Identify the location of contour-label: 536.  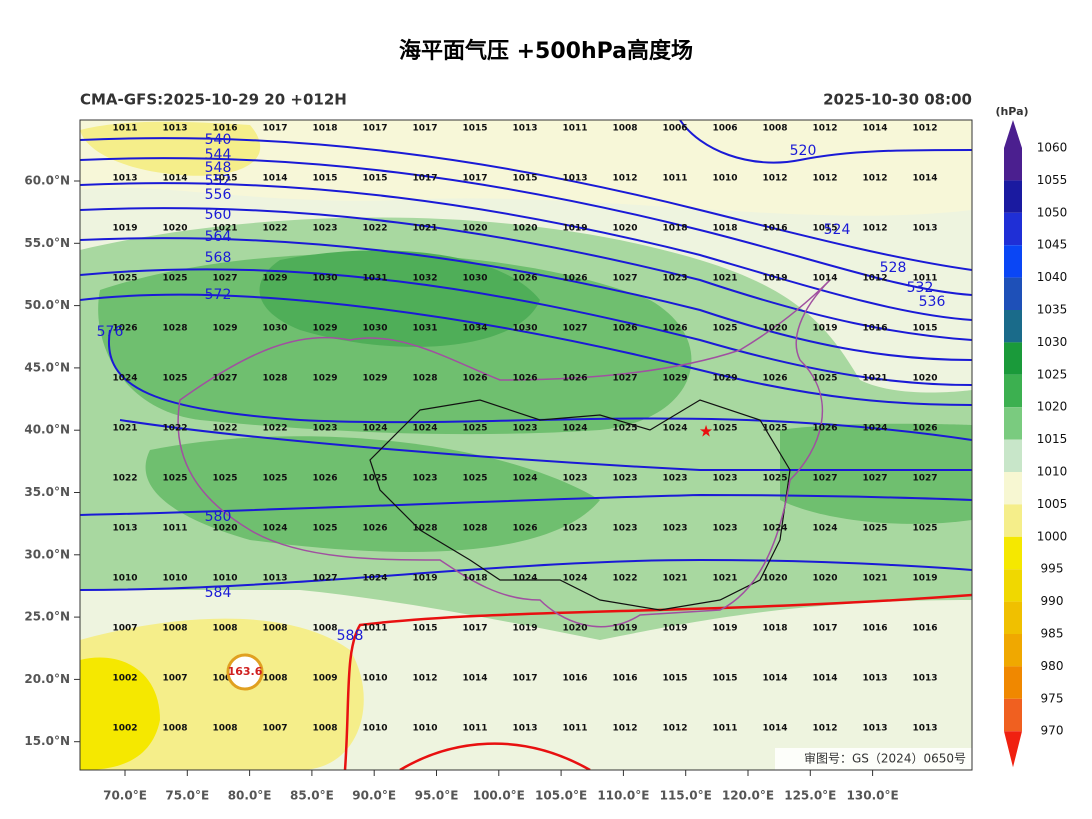
(932, 302).